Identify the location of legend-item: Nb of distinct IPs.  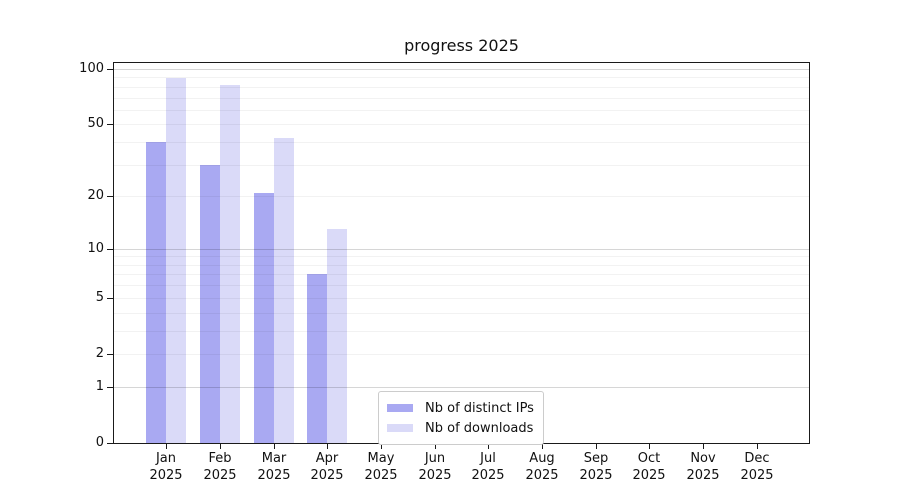
(460, 408).